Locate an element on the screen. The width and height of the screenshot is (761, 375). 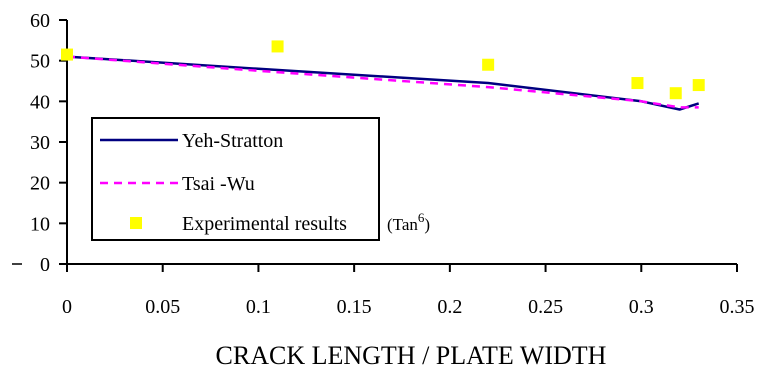
legend-superscript: 6 is located at coordinates (421, 217).